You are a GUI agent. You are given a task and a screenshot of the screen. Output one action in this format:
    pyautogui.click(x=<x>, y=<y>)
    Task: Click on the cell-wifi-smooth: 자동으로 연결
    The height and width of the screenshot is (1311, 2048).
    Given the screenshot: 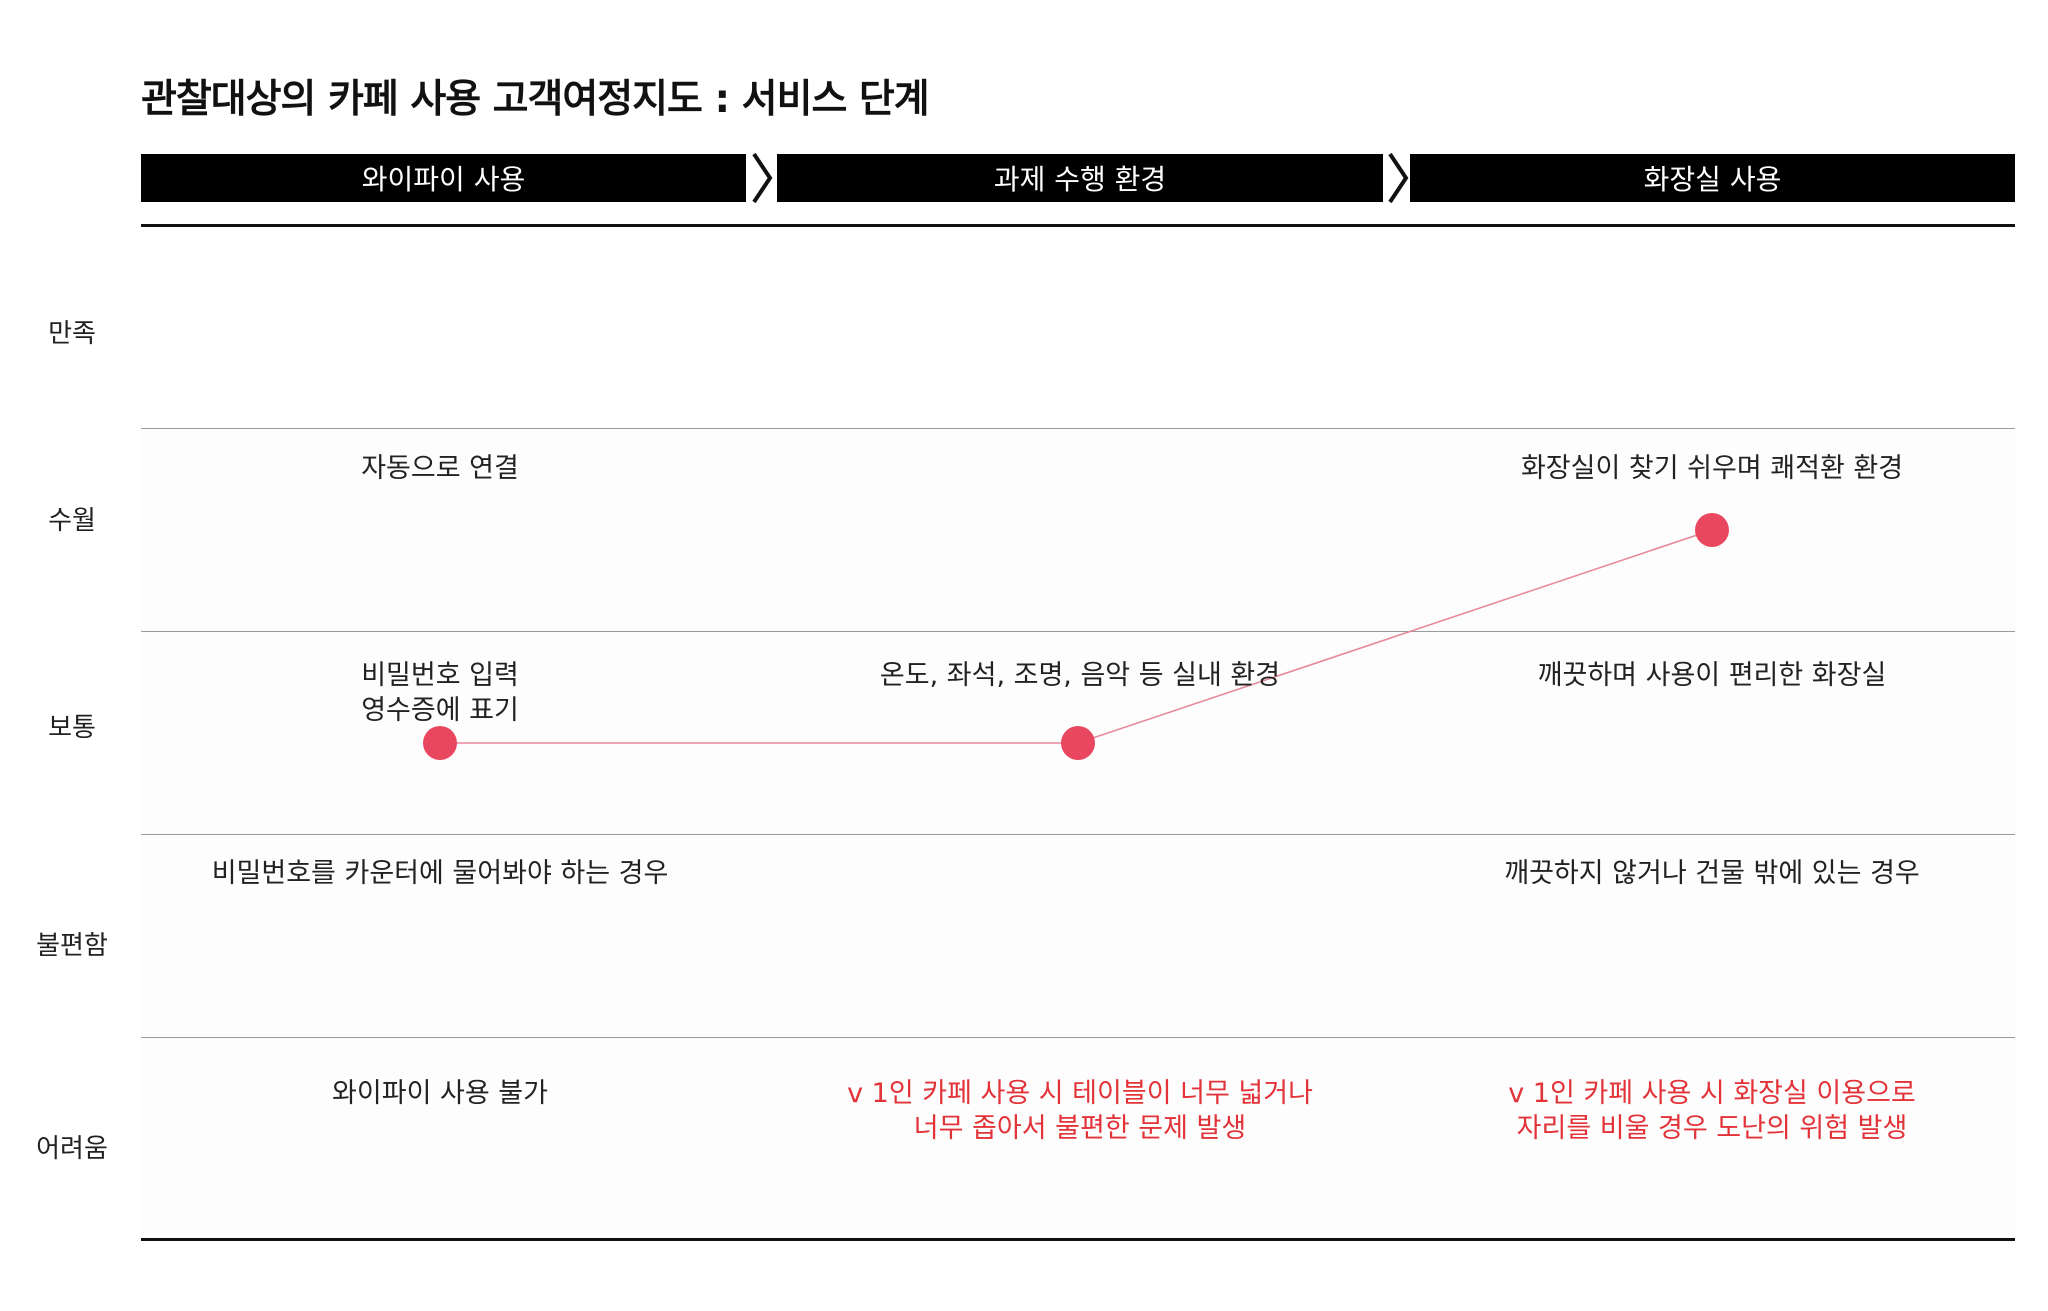 What is the action you would take?
    pyautogui.click(x=440, y=468)
    